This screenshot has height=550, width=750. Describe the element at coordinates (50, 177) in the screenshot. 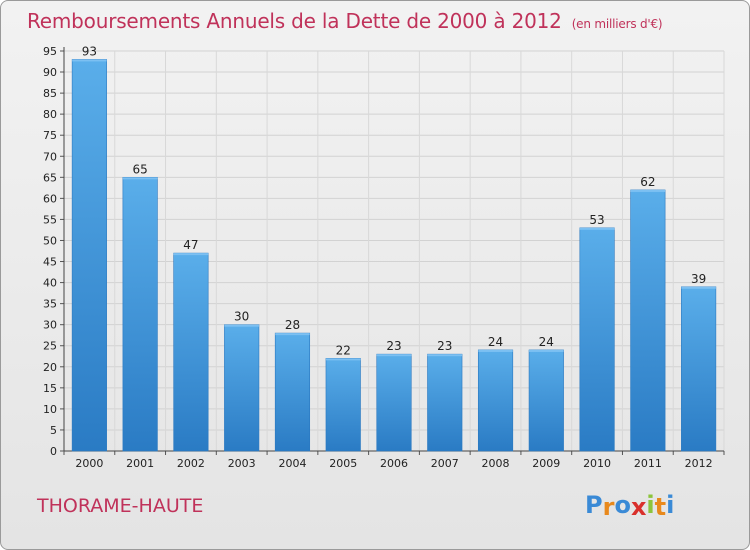

I see `y-tick-label: 65` at that location.